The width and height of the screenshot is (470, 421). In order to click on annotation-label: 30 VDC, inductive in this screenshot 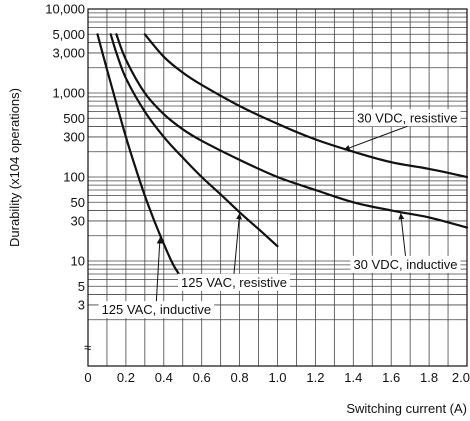, I will do `click(405, 264)`.